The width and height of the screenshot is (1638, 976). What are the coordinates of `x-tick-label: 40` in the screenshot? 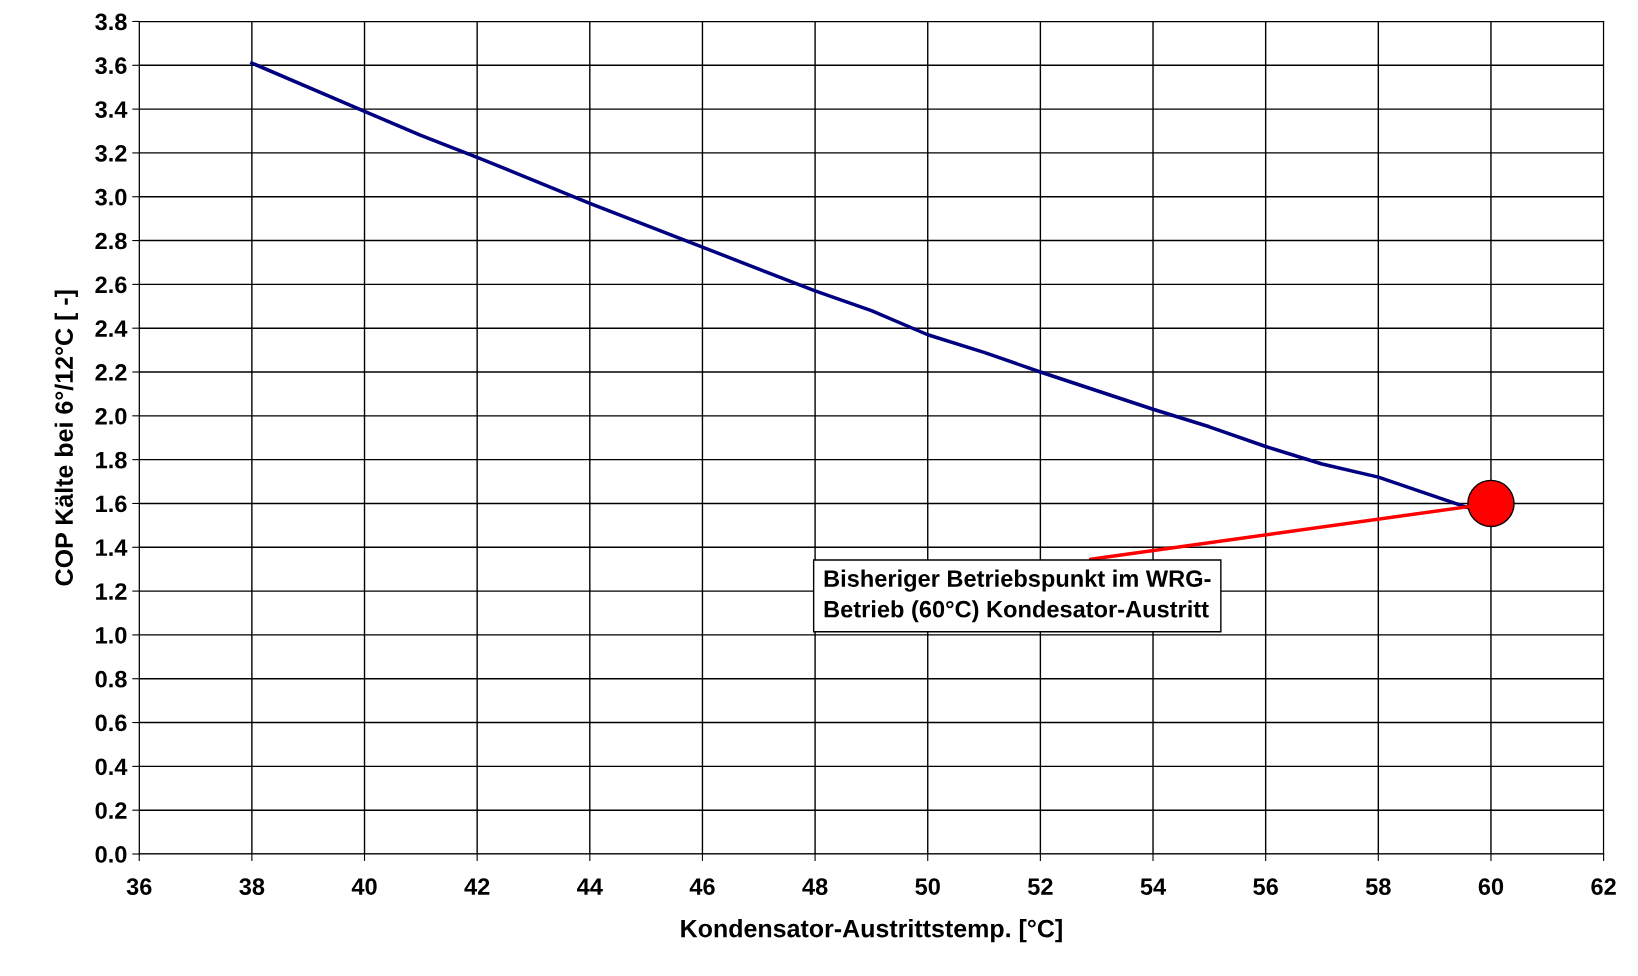 It's located at (364, 886).